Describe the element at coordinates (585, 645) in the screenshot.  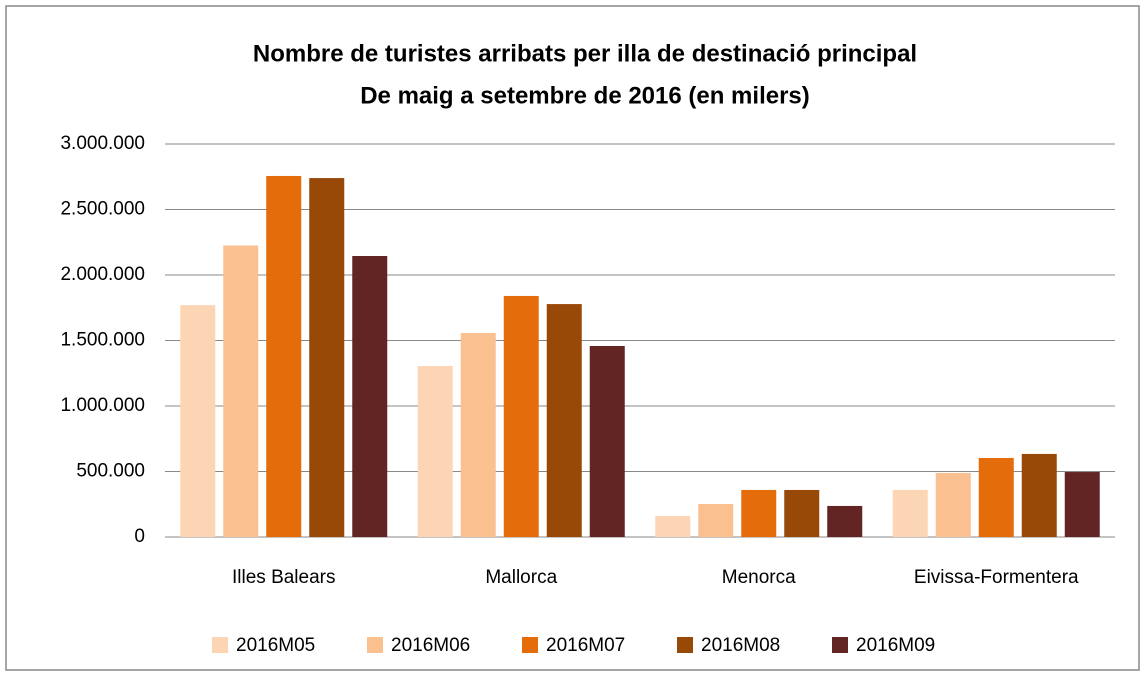
I see `legend-label: 2016M07` at that location.